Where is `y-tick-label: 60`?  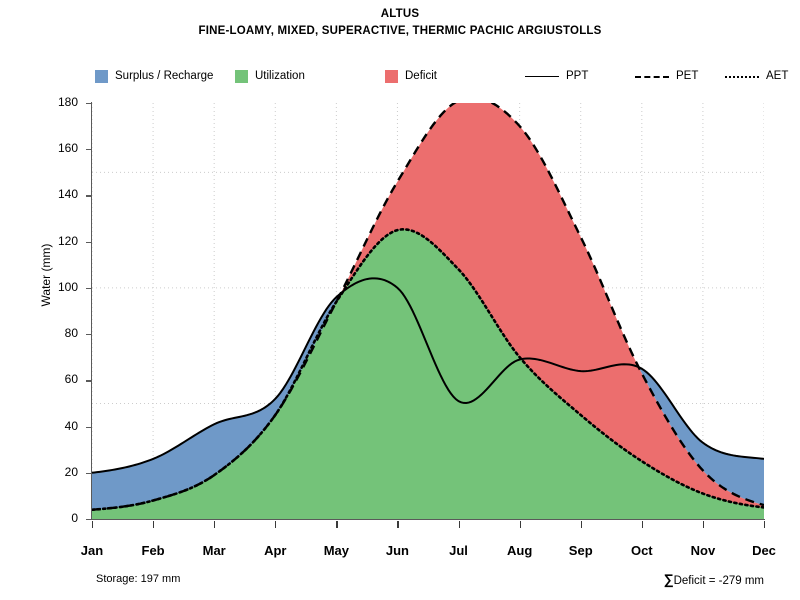 y-tick-label: 60 is located at coordinates (71, 379).